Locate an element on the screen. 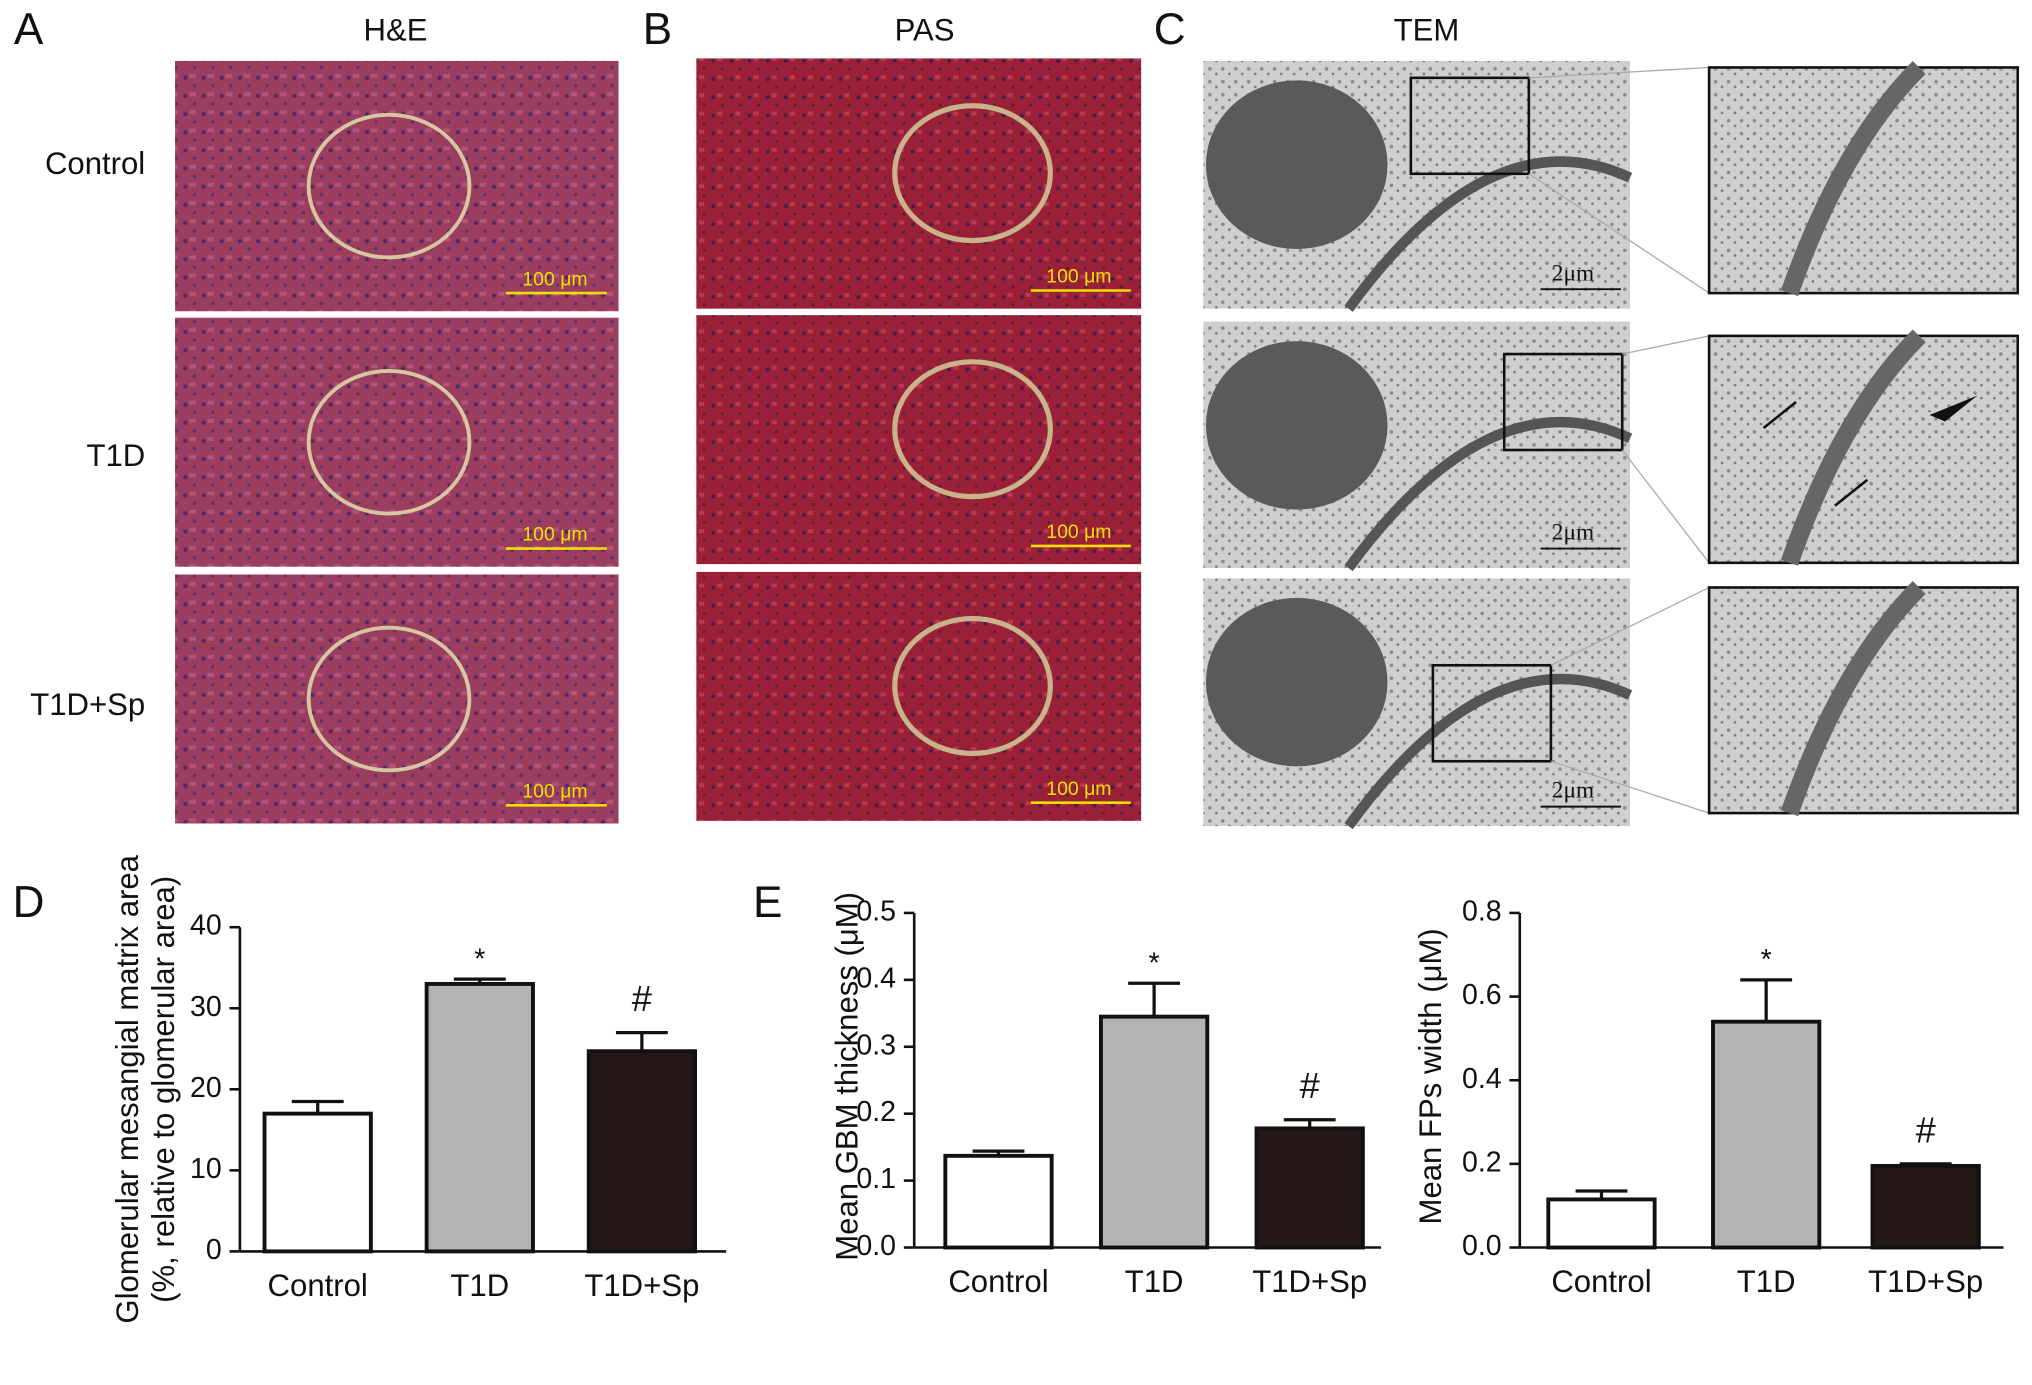 This screenshot has width=2032, height=1385. y-axis-label: (%, relative to glomerular area) is located at coordinates (163, 1089).